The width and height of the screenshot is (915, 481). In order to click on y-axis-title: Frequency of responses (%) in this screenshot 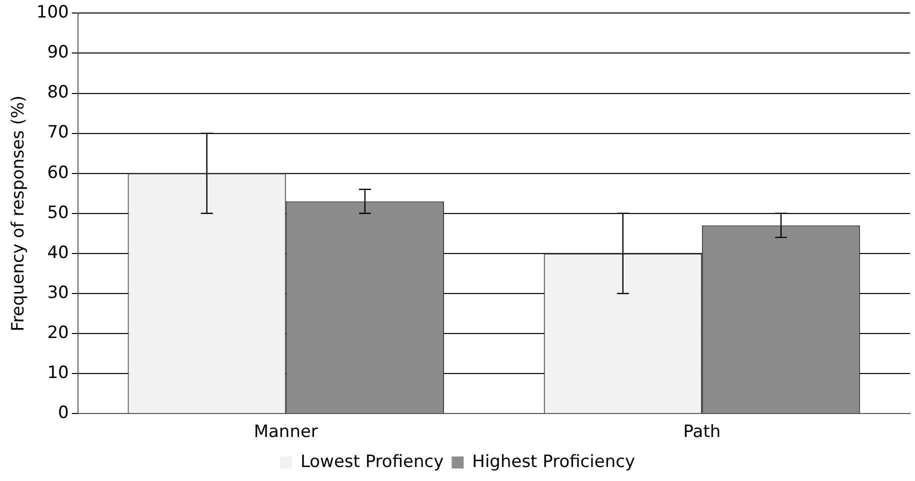, I will do `click(18, 213)`.